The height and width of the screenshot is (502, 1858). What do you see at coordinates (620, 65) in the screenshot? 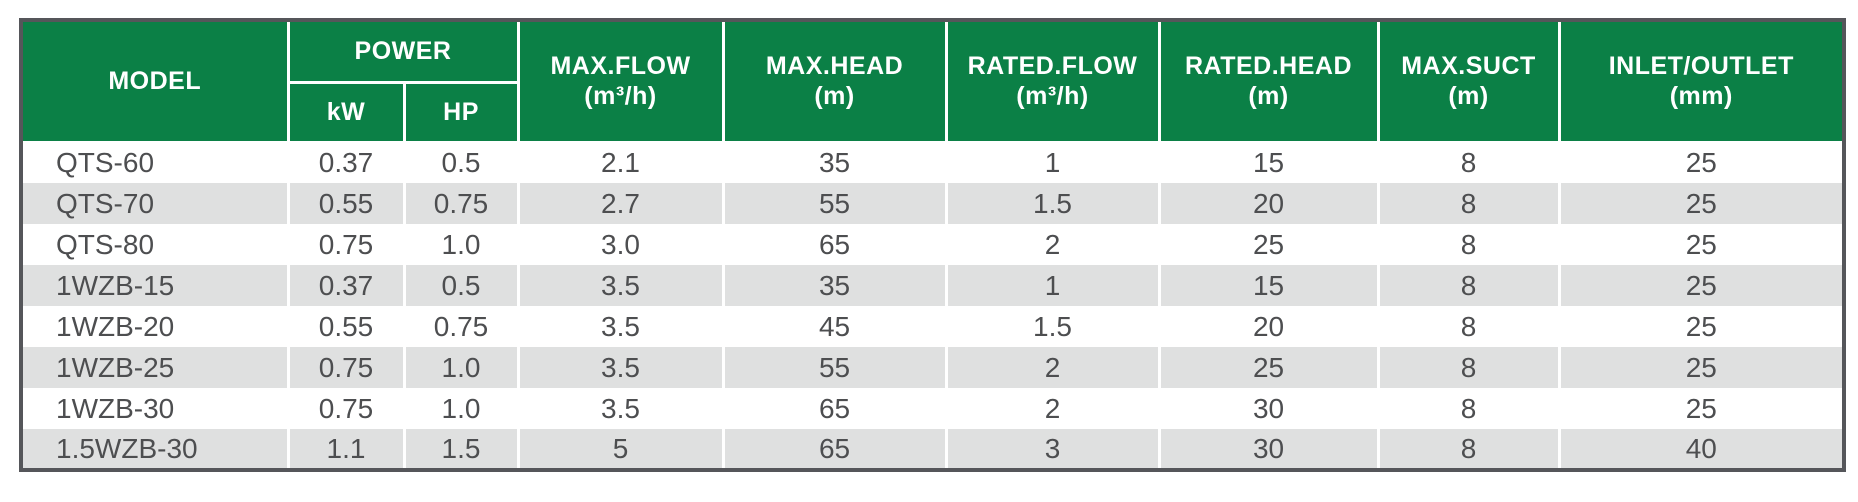
I see `header-max-flow-label: MAX.FLOW` at bounding box center [620, 65].